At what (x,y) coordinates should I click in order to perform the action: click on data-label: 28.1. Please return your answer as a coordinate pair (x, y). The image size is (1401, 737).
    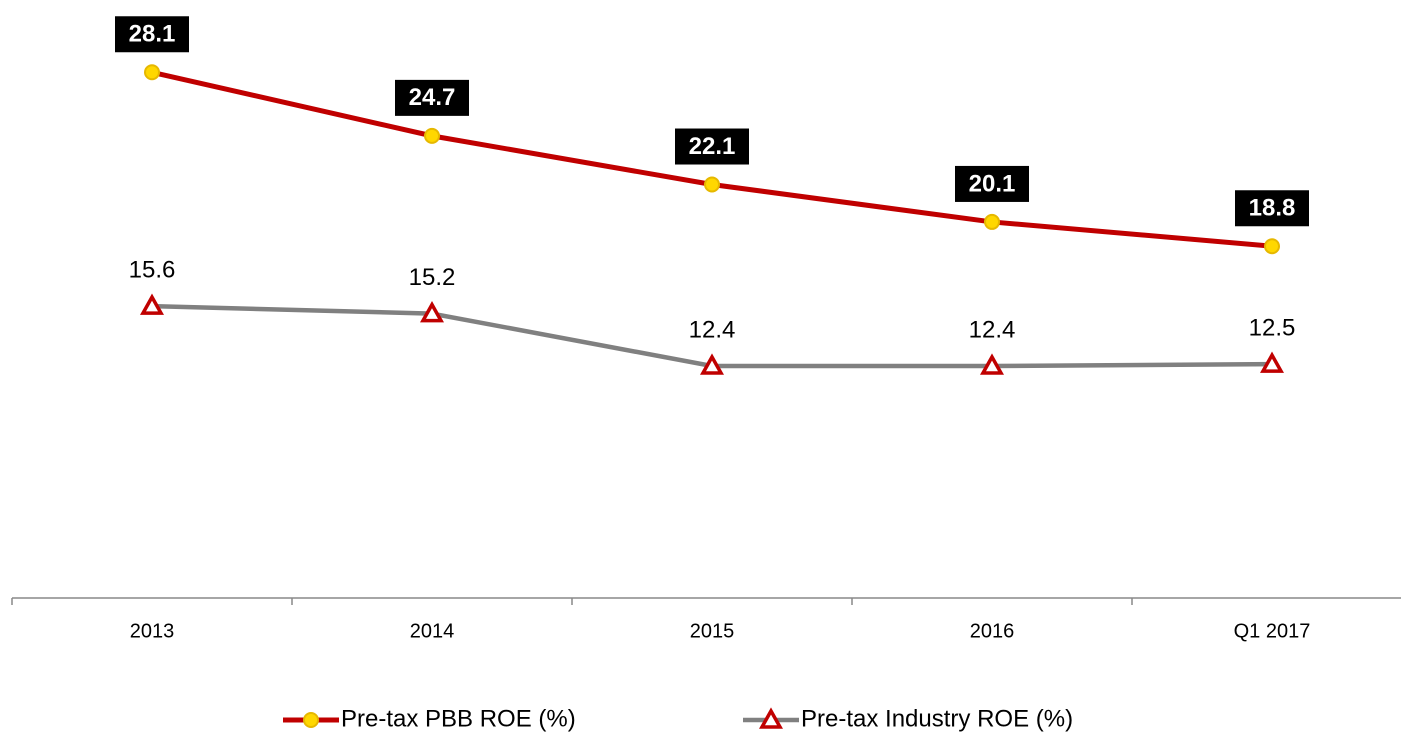
    Looking at the image, I should click on (152, 34).